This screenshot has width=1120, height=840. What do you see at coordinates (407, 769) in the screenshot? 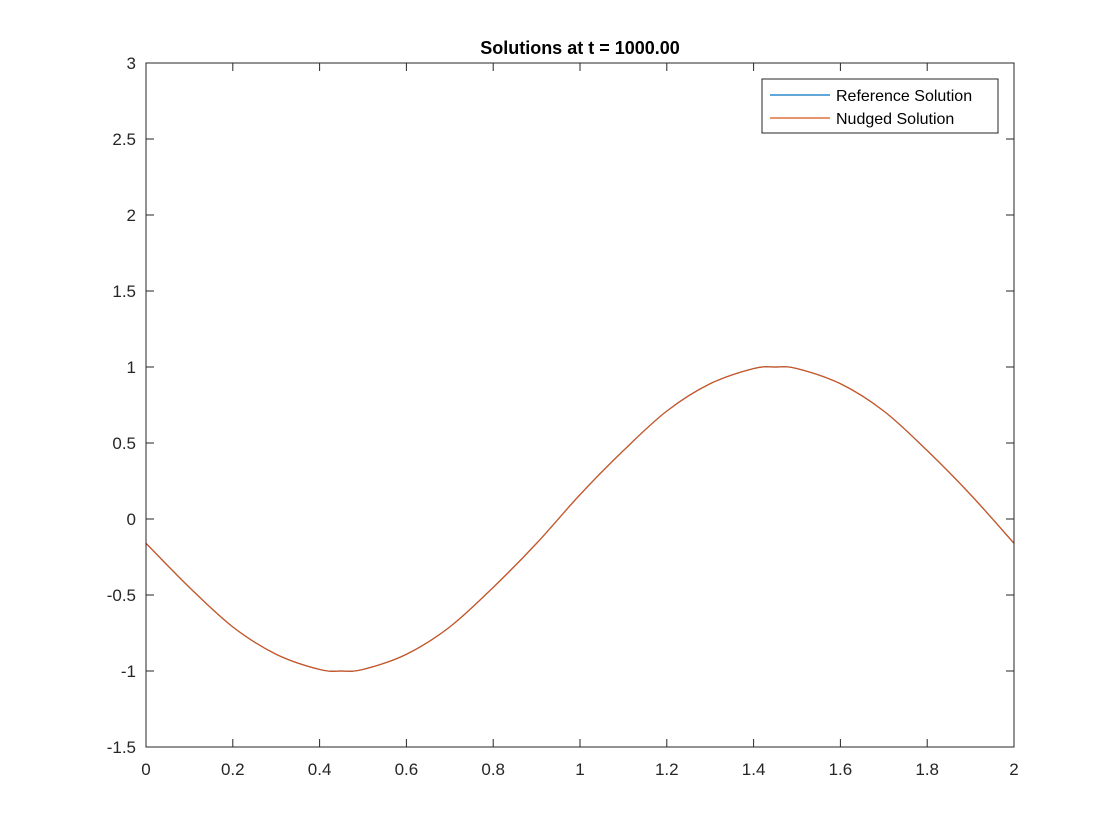
I see `x-tick-label: 0.6` at bounding box center [407, 769].